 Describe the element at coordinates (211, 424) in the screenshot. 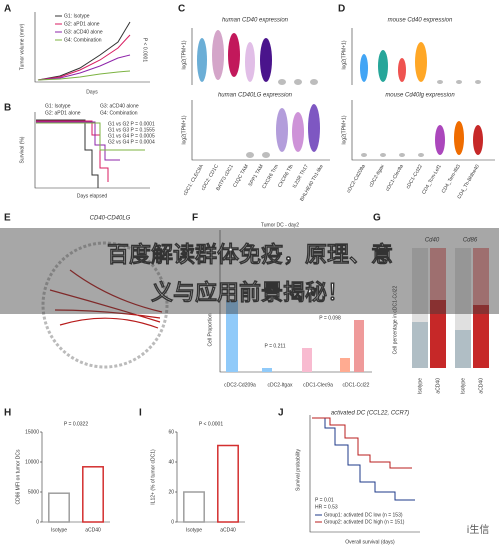

I see `p-value: P < 0.0001` at that location.